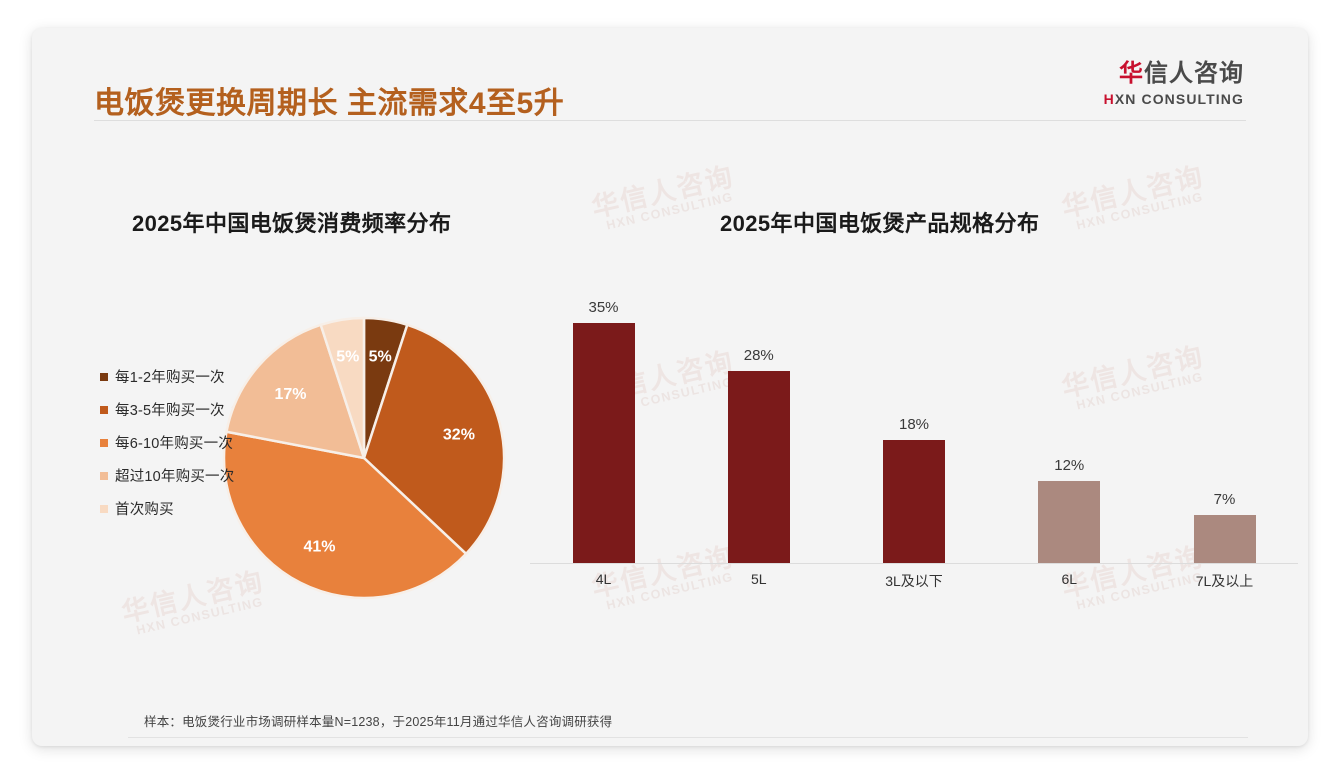 This screenshot has width=1340, height=780. I want to click on pie-legend-item: 每3-5年购买一次, so click(170, 409).